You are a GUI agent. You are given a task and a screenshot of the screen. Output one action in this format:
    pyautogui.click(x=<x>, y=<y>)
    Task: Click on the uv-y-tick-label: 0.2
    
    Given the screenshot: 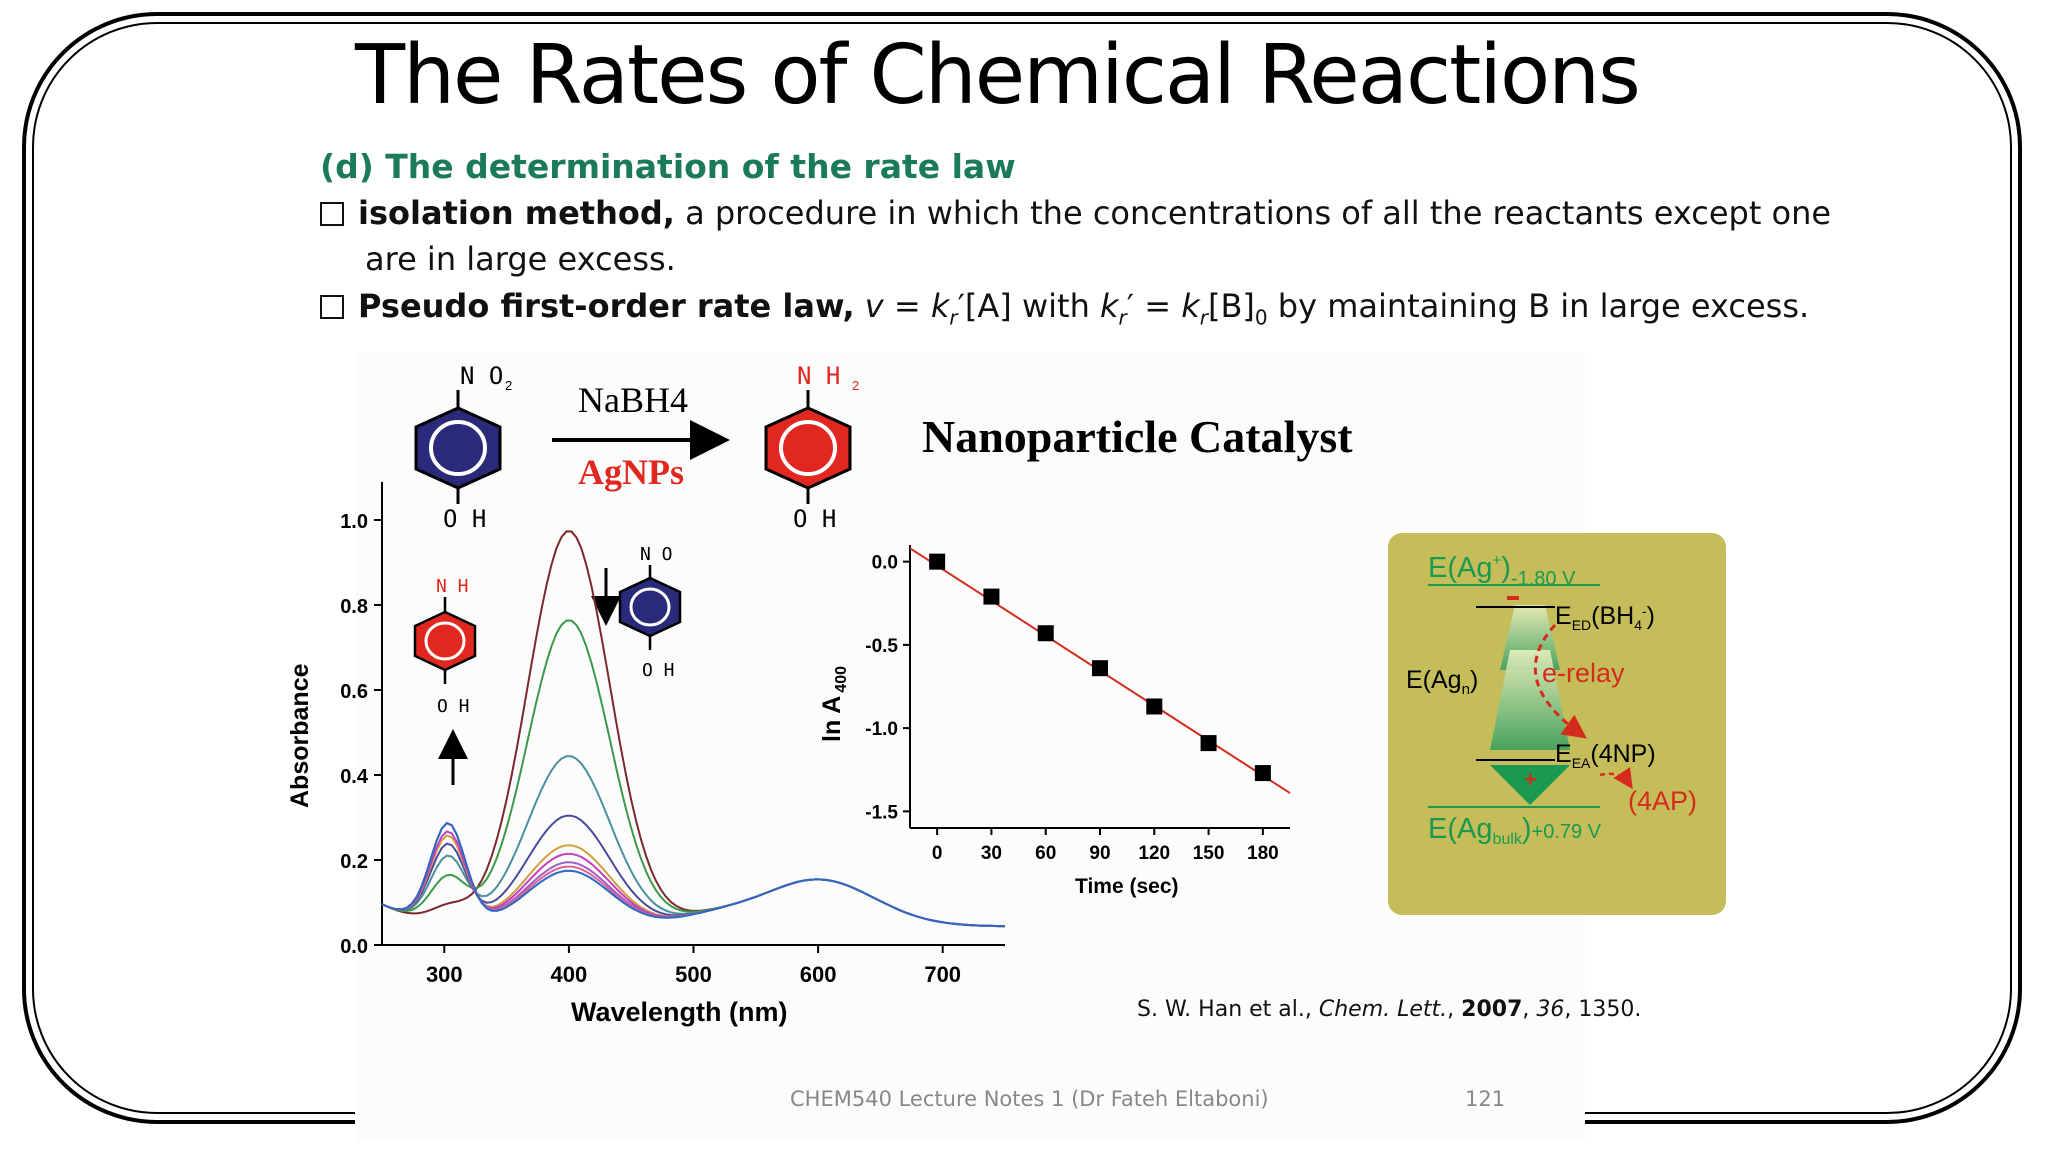 What is the action you would take?
    pyautogui.click(x=354, y=862)
    